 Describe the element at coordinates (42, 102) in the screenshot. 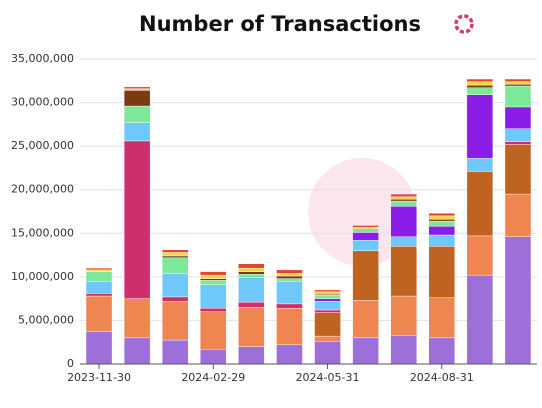

I see `y-tick-label: 30,000,000` at that location.